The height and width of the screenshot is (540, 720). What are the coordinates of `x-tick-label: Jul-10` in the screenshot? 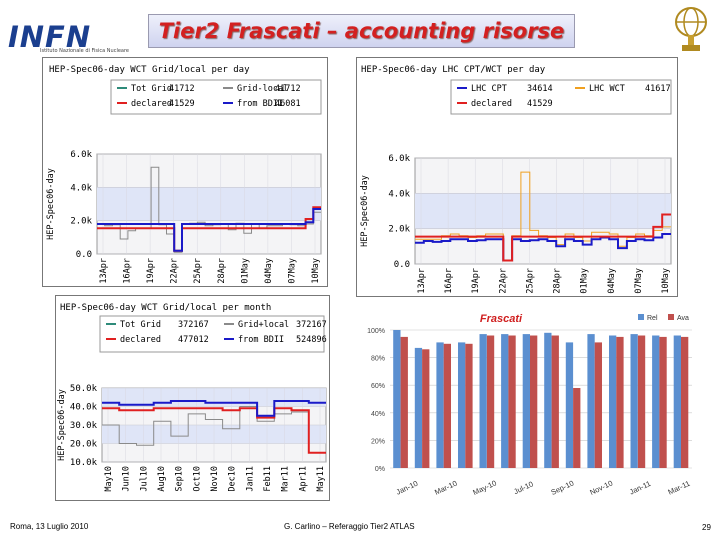 It's located at (523, 487).